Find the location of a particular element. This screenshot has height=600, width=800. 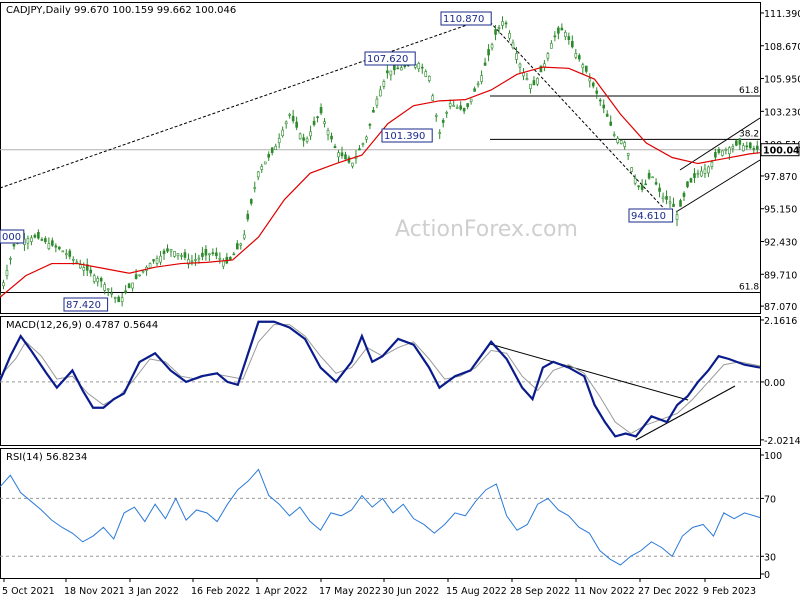

watermark-text: ActionForex.com is located at coordinates (486, 229).